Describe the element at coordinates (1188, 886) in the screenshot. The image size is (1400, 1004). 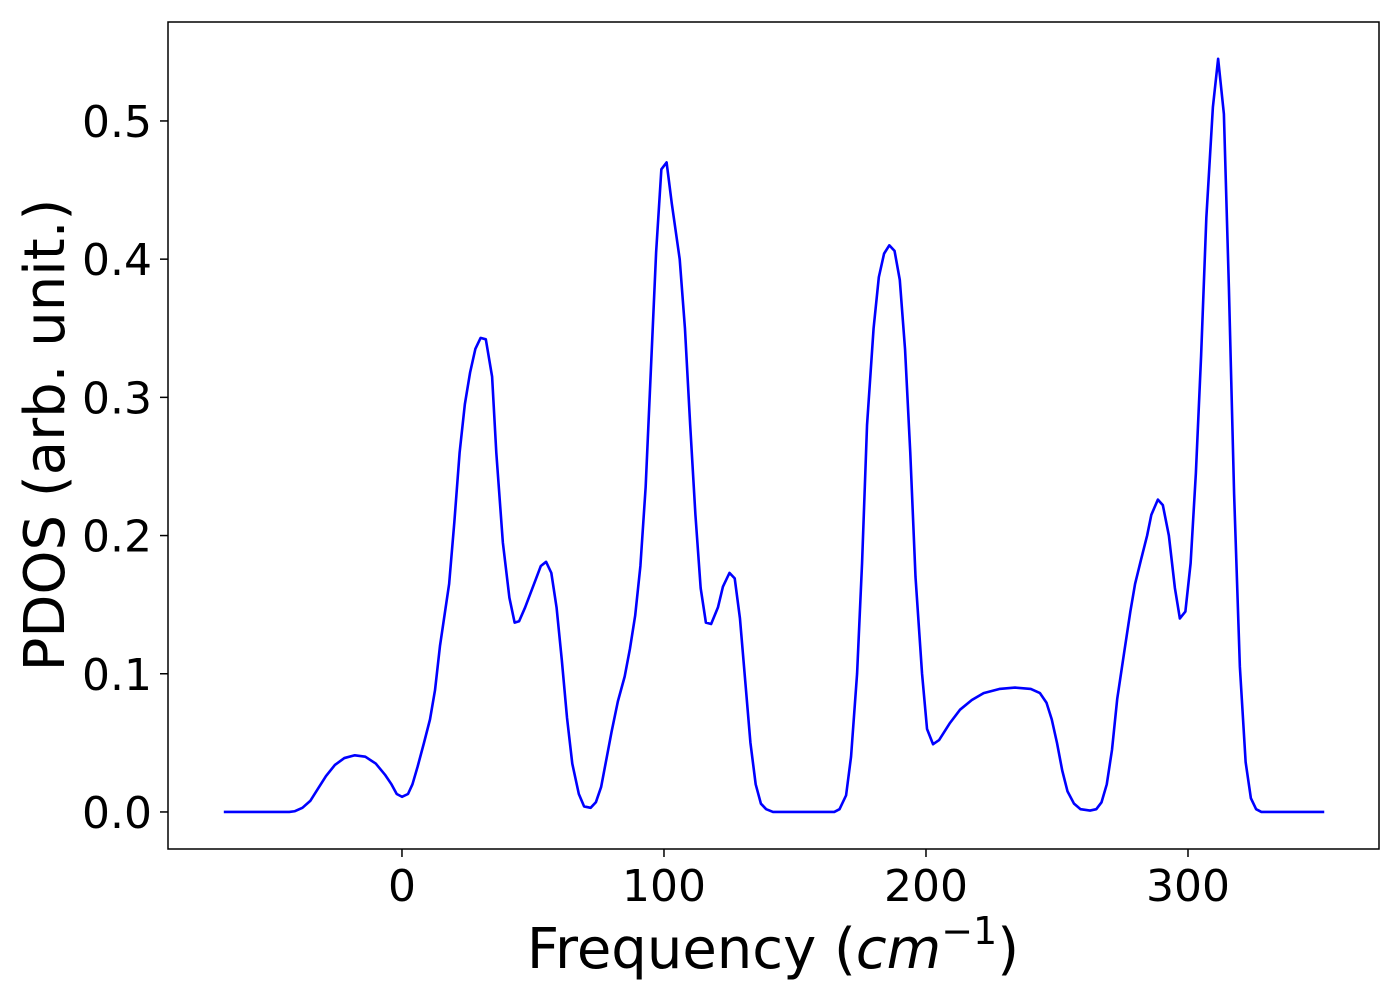
I see `x-tick-label: 300` at that location.